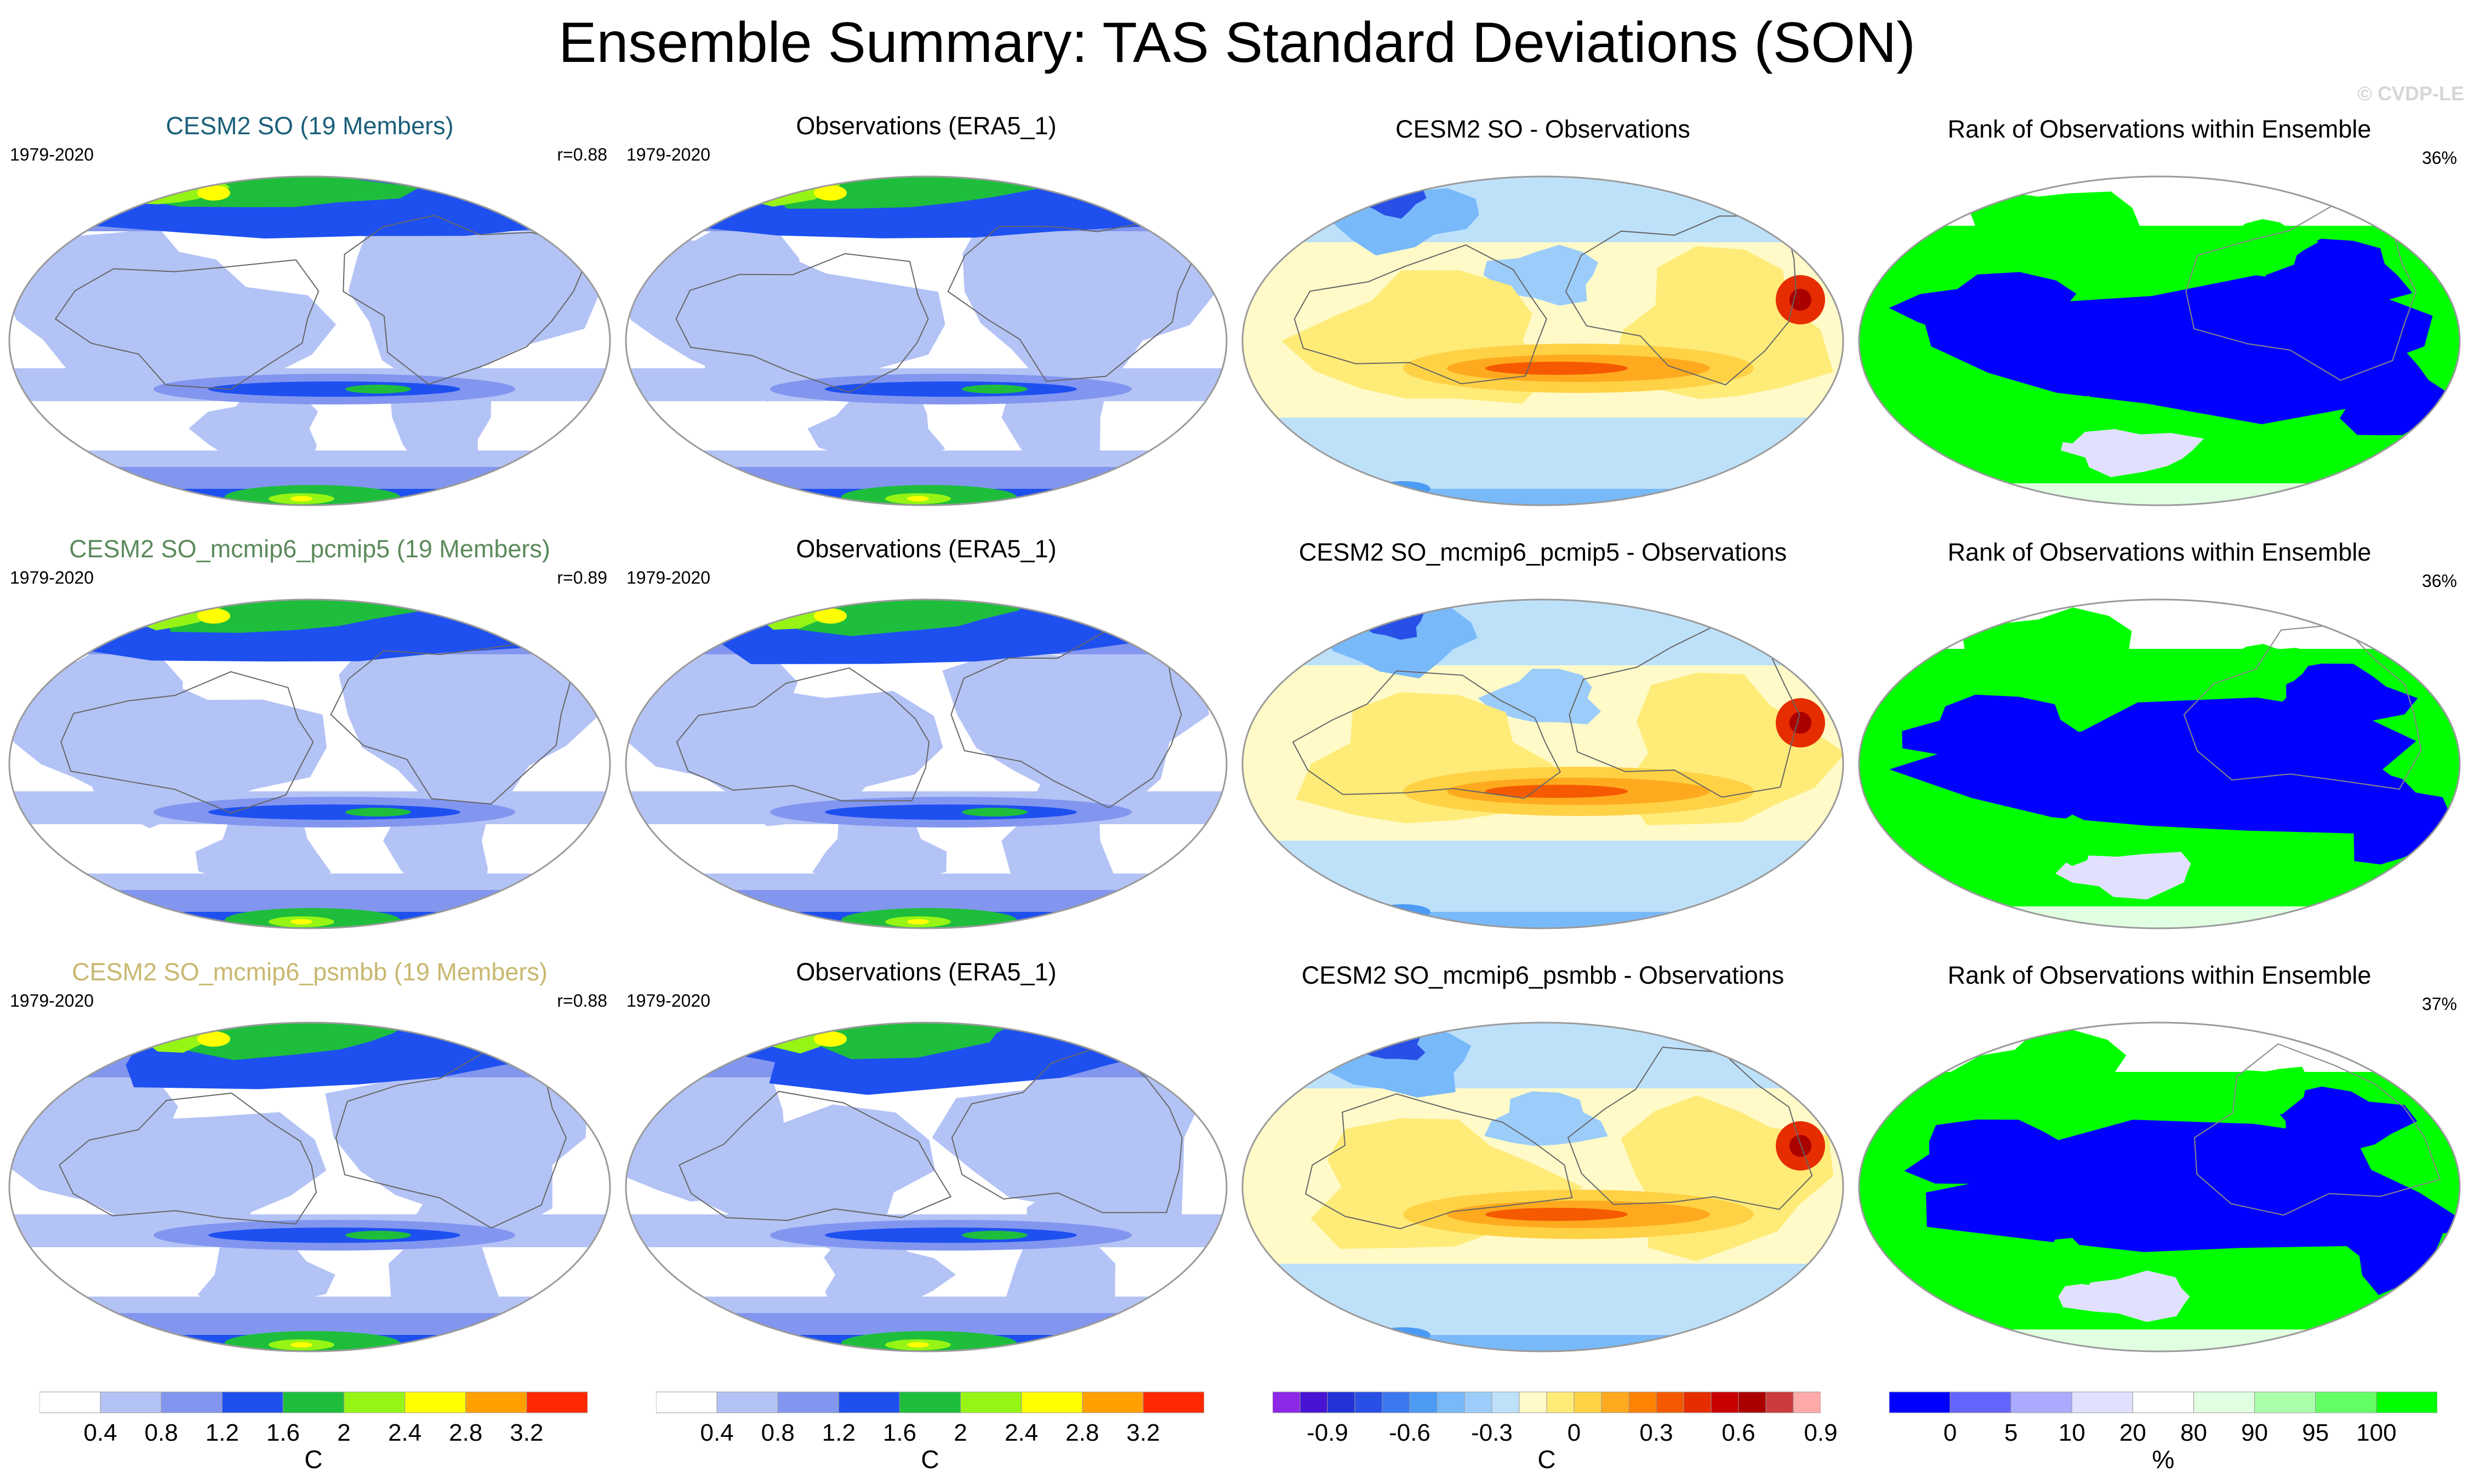 The image size is (2474, 1484). What do you see at coordinates (313, 1435) in the screenshot?
I see `std-colorbar-1: 0.4 0.8 1.2 1.6 2 2.4 2.8 3.2 C` at bounding box center [313, 1435].